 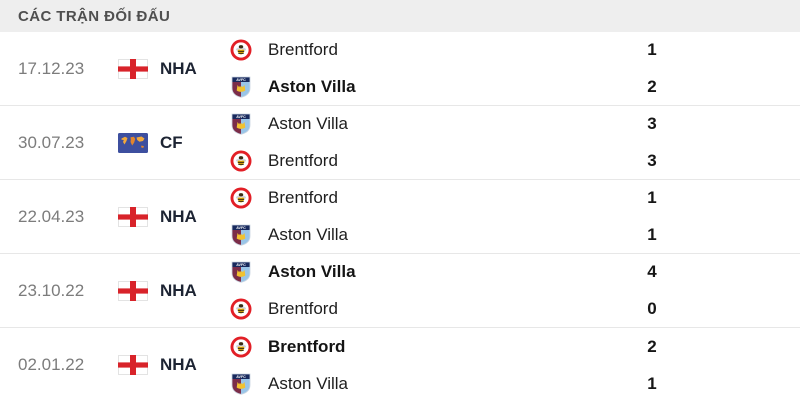 I want to click on team-row: AVFC Aston Villa 2, so click(x=452, y=87).